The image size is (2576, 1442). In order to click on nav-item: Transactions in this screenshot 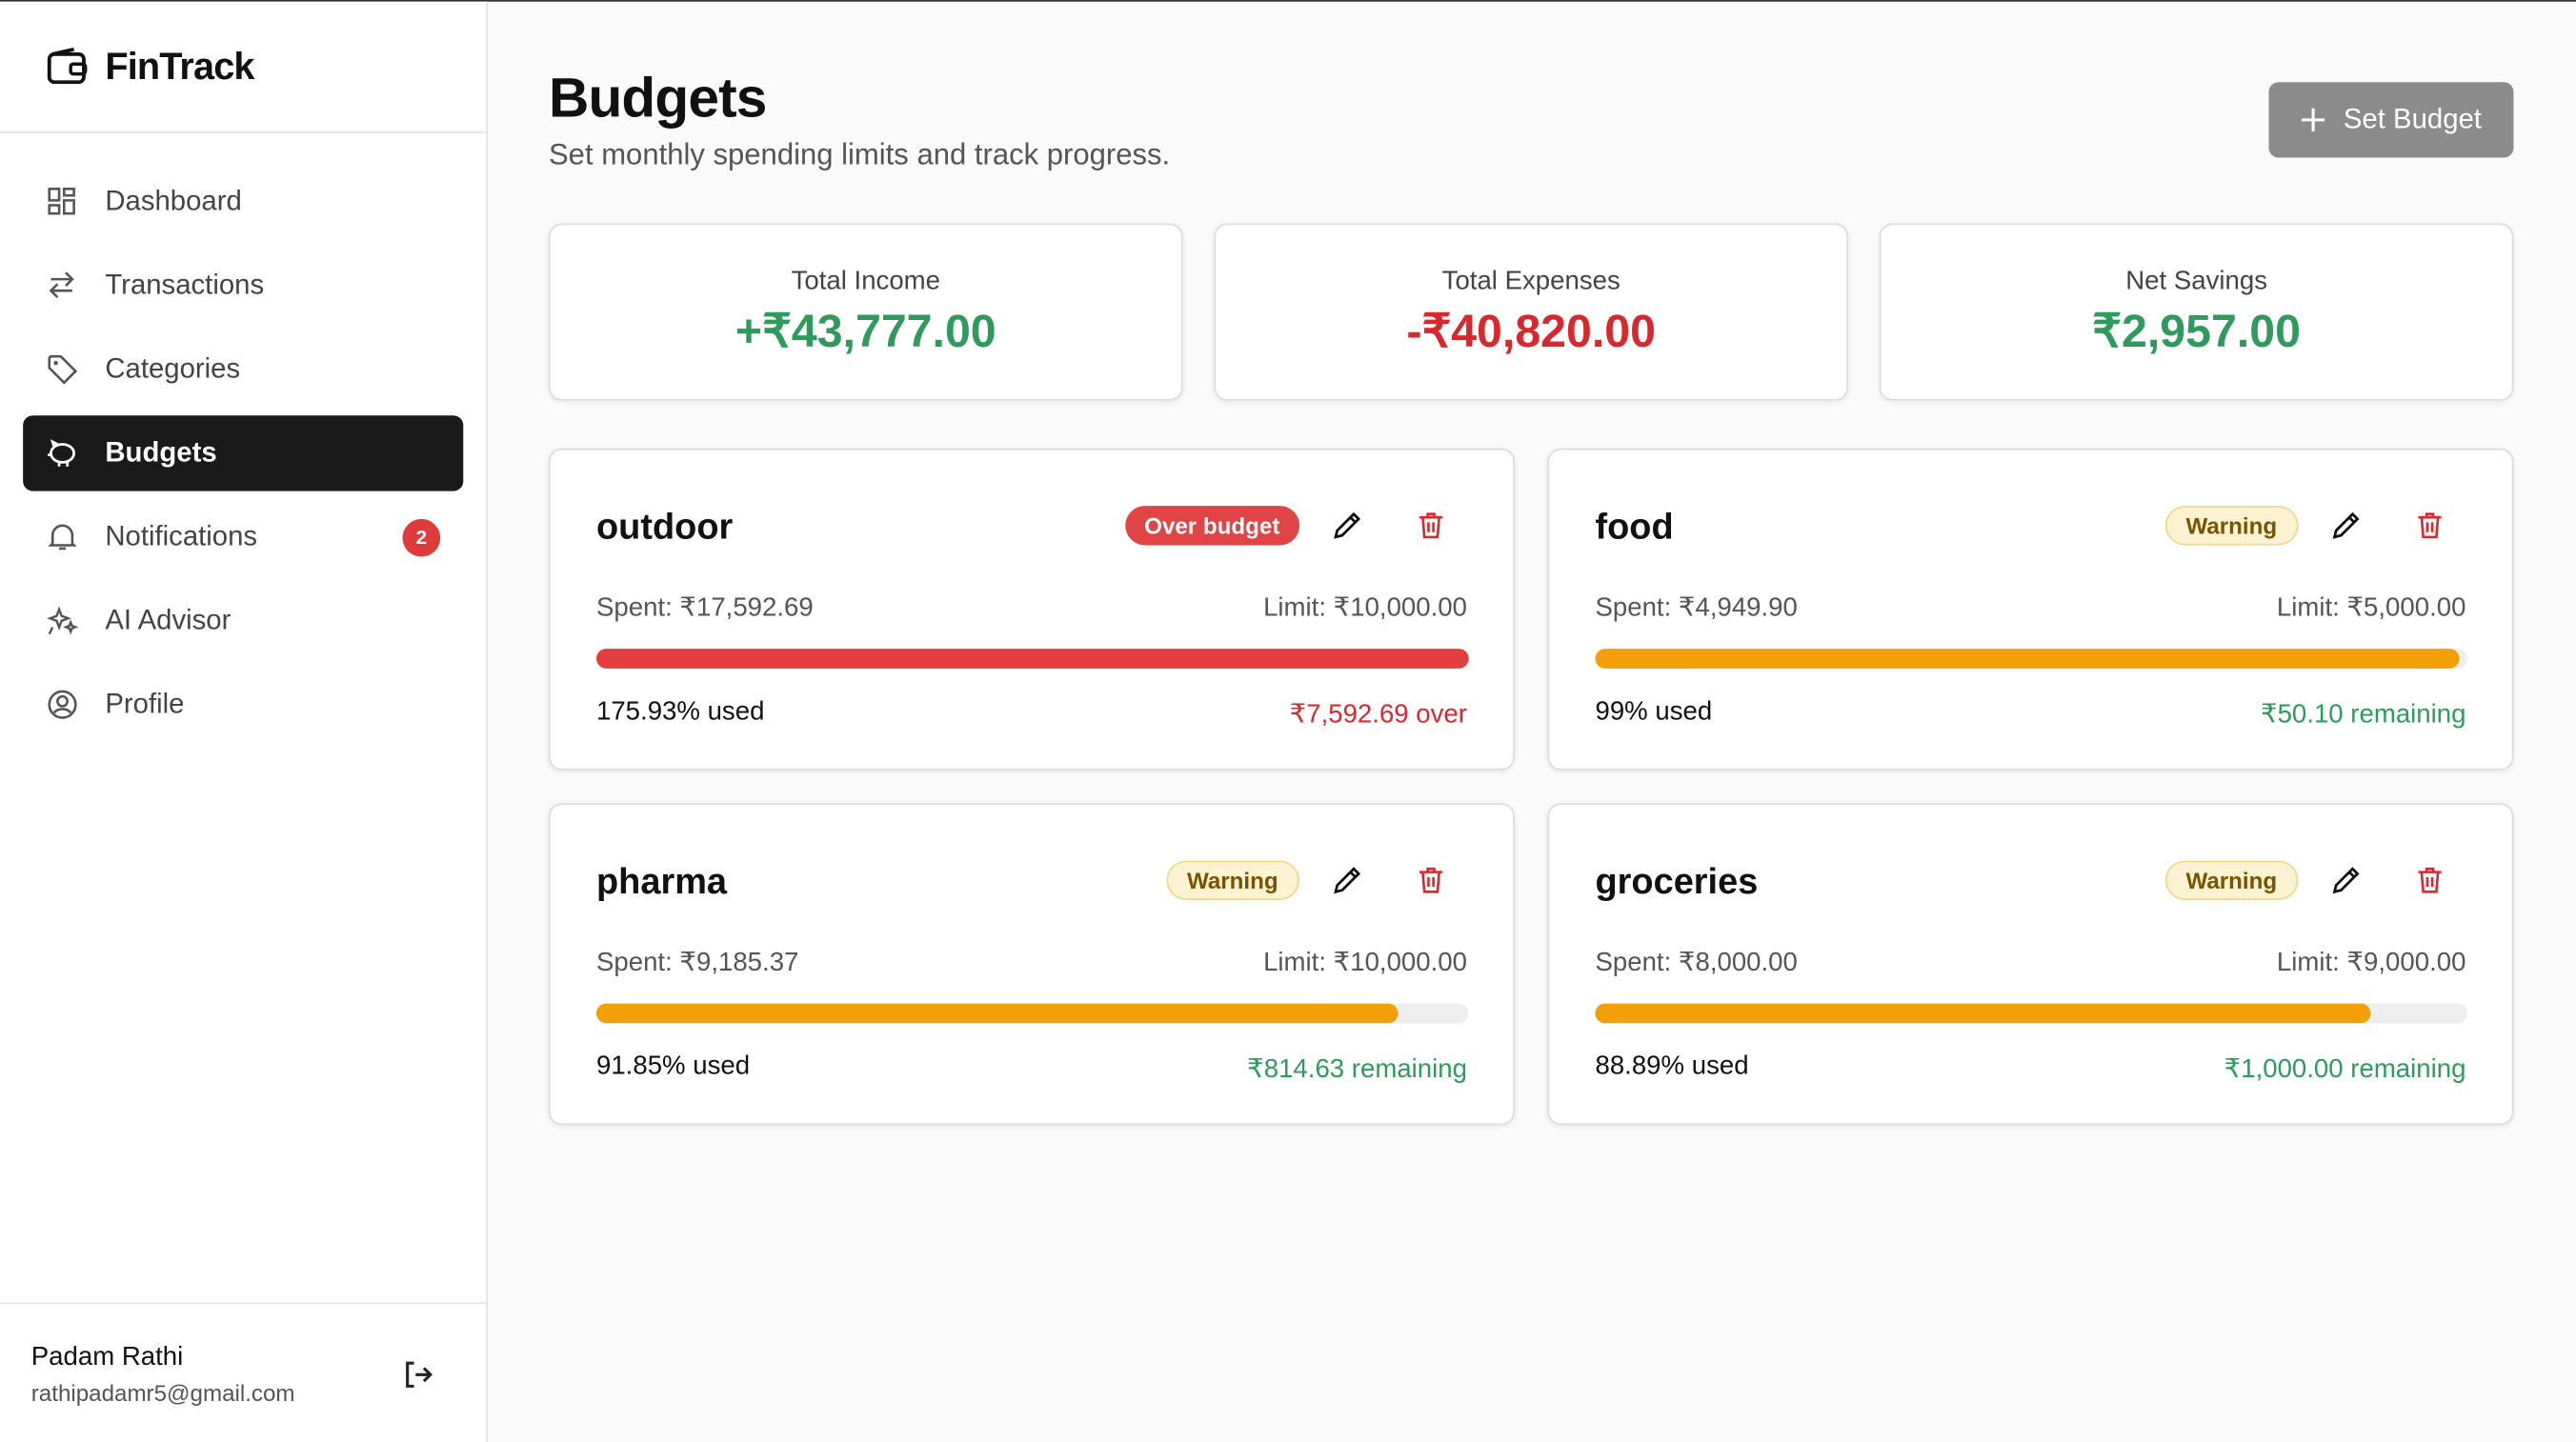, I will do `click(243, 285)`.